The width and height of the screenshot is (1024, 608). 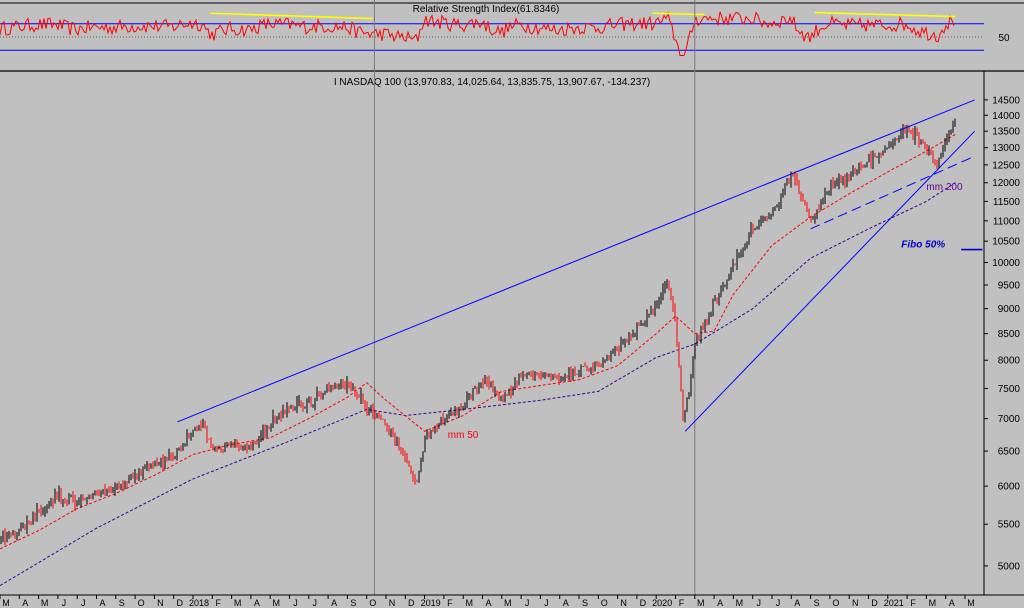 What do you see at coordinates (1004, 38) in the screenshot?
I see `rsi-tick-label: 50` at bounding box center [1004, 38].